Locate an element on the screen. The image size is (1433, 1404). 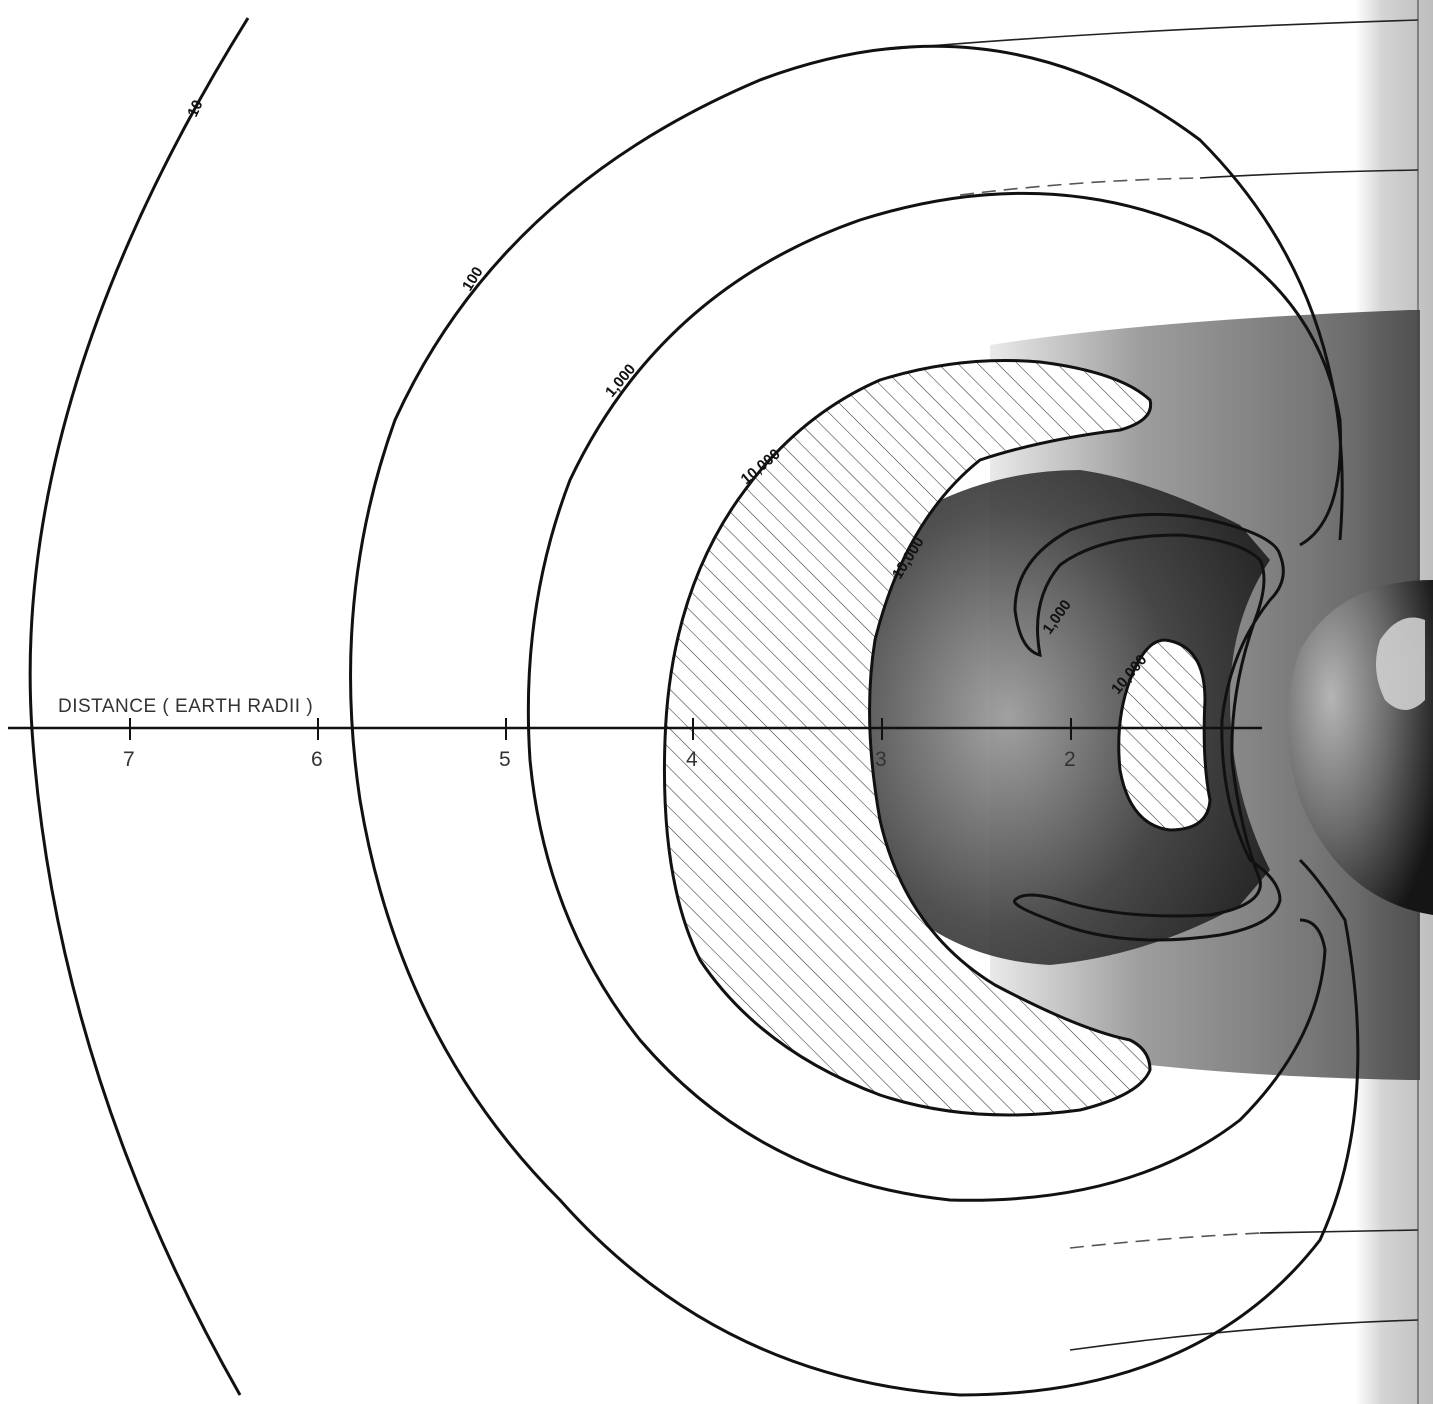
contour-label-100: 100 is located at coordinates (473, 279).